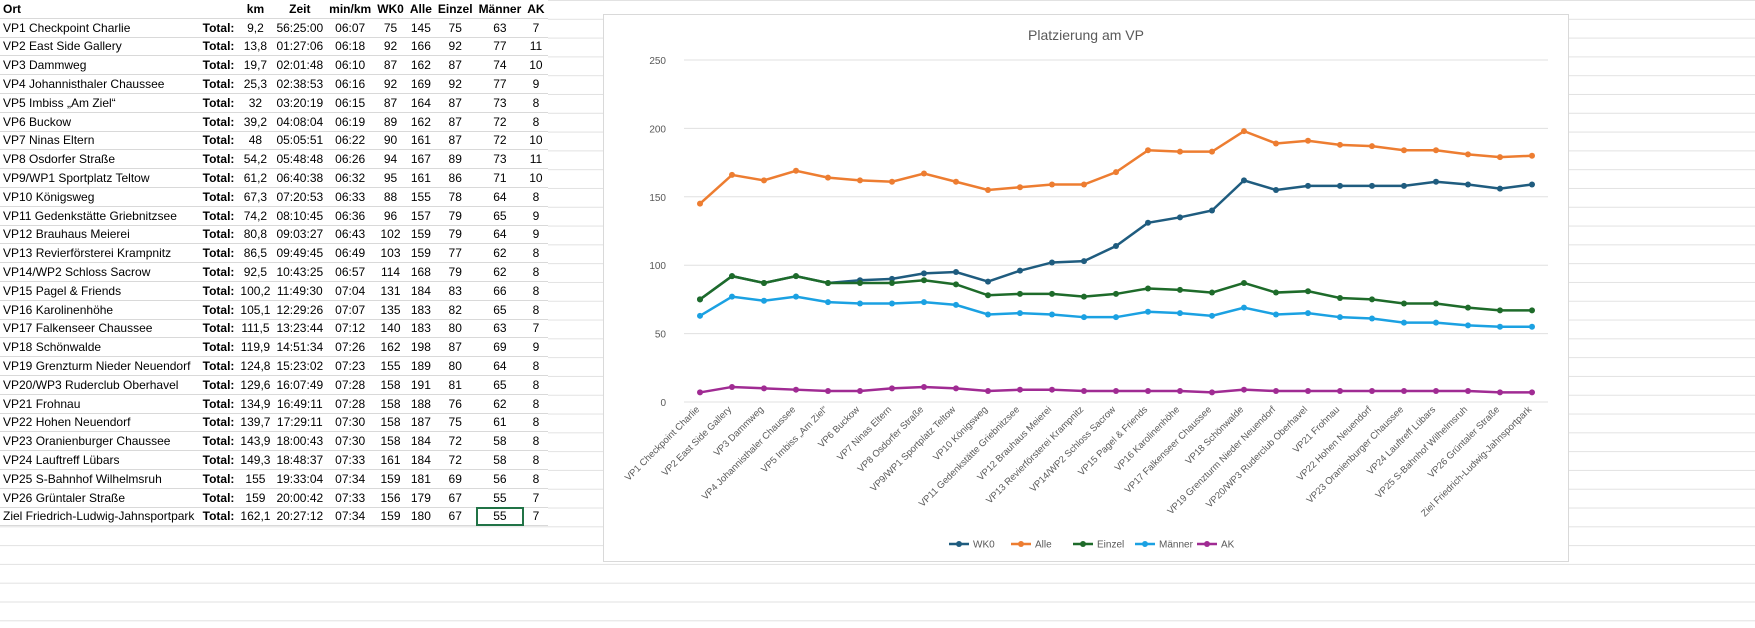 The image size is (1755, 628). Describe the element at coordinates (350, 103) in the screenshot. I see `cell-pace: 06:15` at that location.